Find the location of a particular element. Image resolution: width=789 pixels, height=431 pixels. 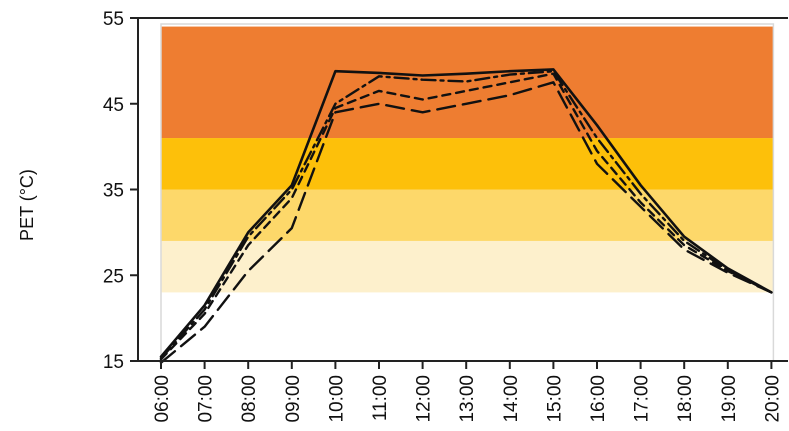

y-tick-label: 25 is located at coordinates (113, 276).